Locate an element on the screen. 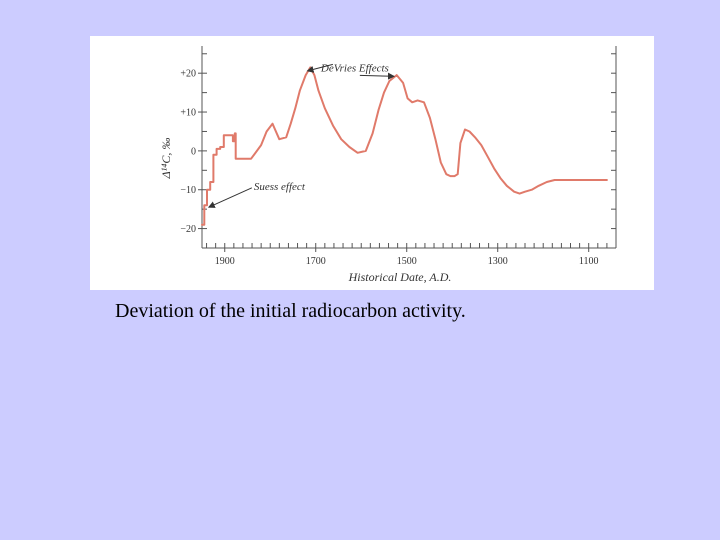  x-tick-label: 1900 is located at coordinates (225, 261).